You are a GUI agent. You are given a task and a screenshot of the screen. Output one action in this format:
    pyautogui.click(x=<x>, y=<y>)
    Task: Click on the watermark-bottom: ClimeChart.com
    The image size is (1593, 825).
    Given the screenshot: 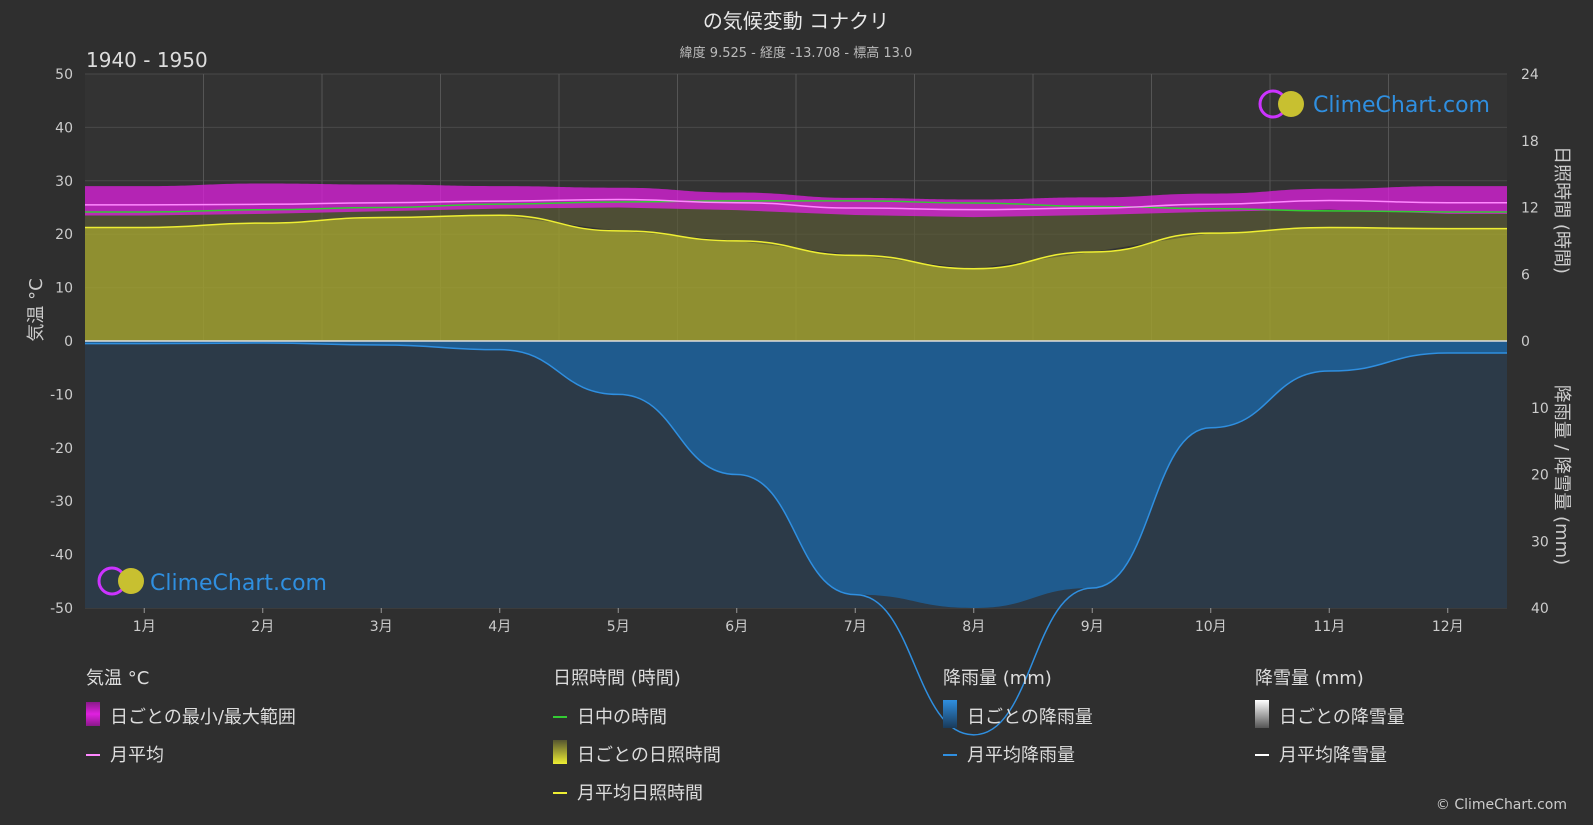 What is the action you would take?
    pyautogui.click(x=212, y=581)
    